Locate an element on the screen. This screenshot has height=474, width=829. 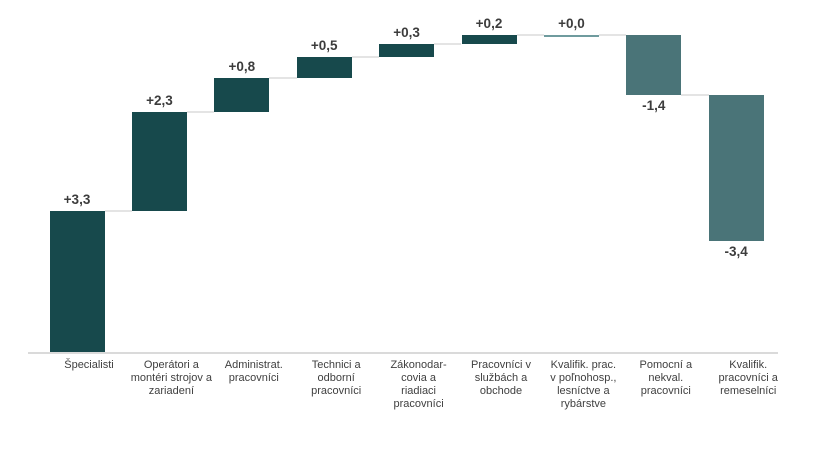
category-label: Technici a odborní pracovníci is located at coordinates (336, 378).